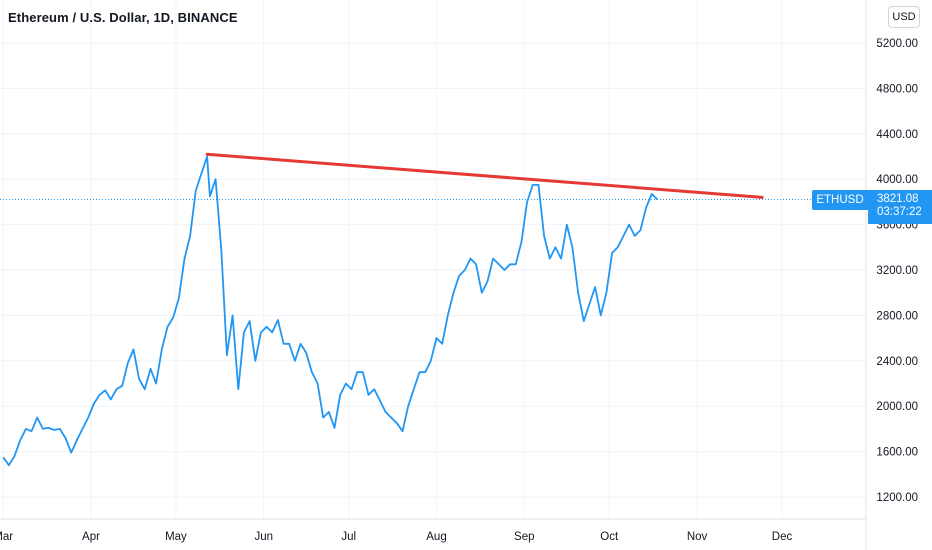  Describe the element at coordinates (348, 537) in the screenshot. I see `x-tick-label: Jul` at that location.